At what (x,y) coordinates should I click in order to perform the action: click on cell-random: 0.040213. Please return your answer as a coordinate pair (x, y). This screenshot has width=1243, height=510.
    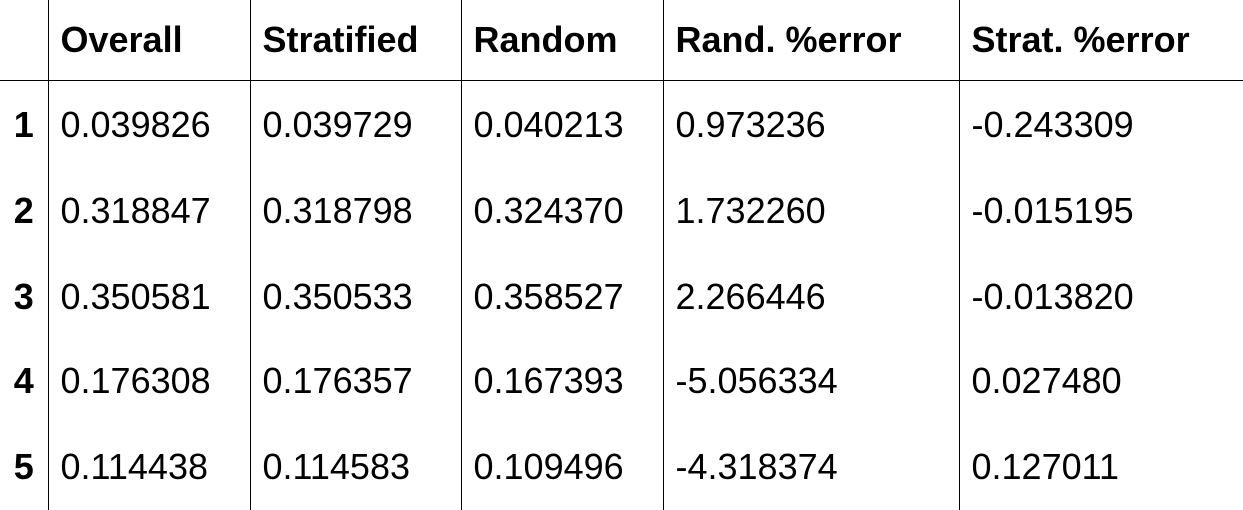
    Looking at the image, I should click on (561, 123).